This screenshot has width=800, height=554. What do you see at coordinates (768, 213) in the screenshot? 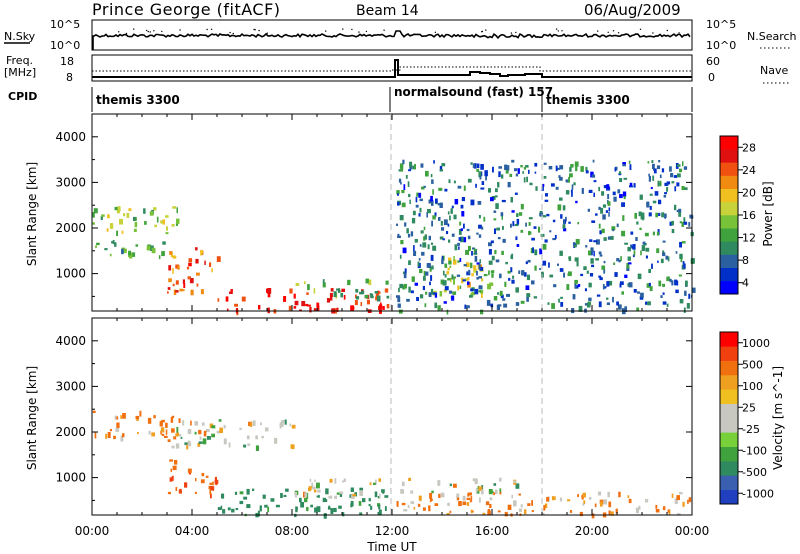
I see `power-colorbar-label: Power [dB]` at bounding box center [768, 213].